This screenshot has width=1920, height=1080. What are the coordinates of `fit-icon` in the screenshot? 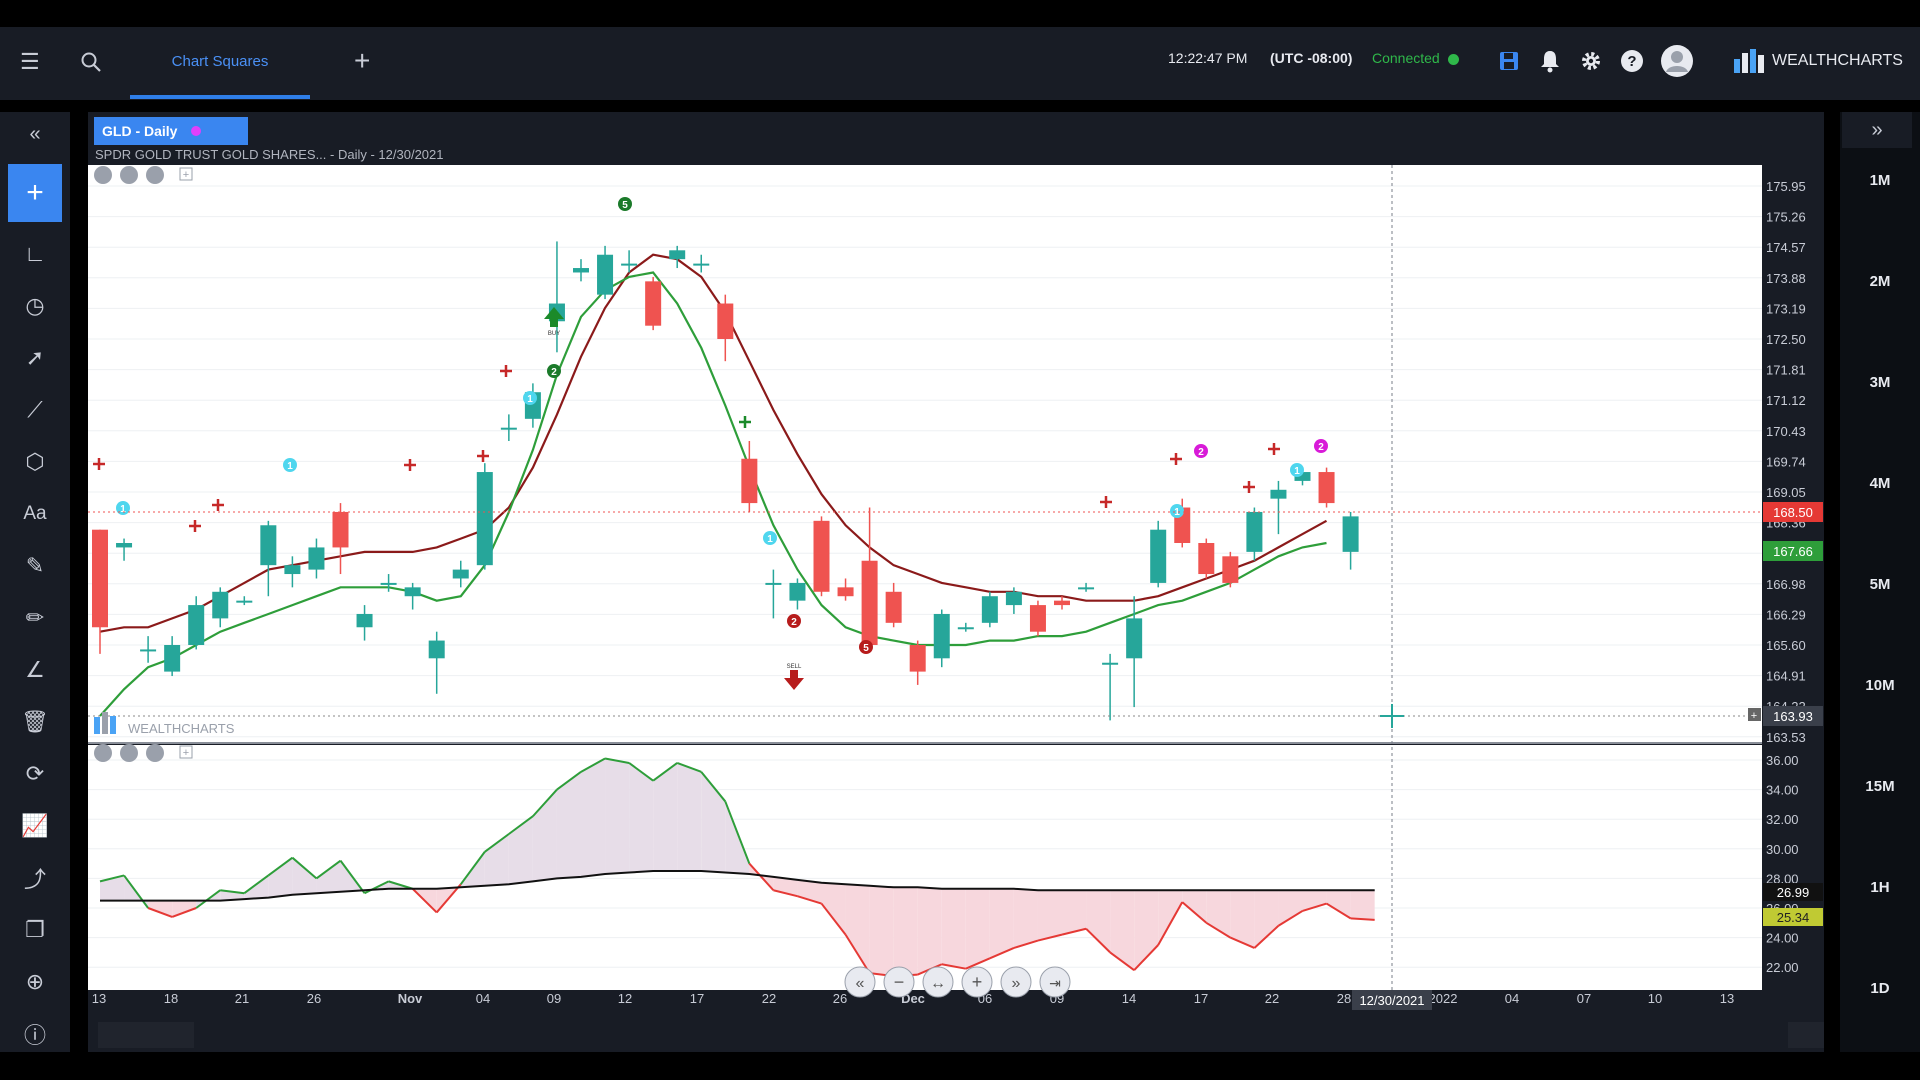 It's located at (938, 982).